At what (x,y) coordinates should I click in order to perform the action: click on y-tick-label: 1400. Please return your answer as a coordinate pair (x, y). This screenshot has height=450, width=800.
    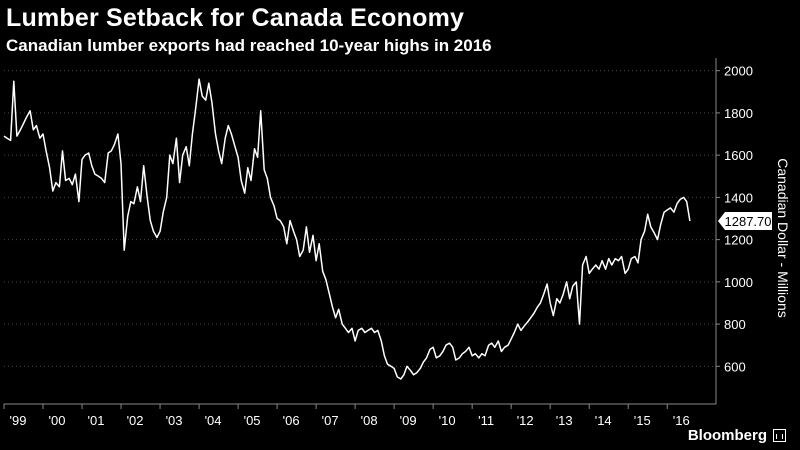
    Looking at the image, I should click on (738, 197).